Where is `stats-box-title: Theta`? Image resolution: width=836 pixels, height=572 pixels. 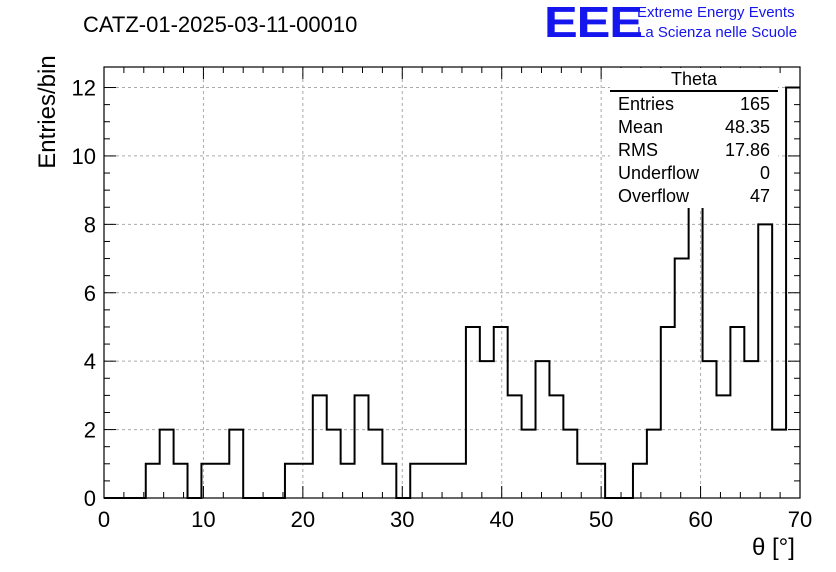
stats-box-title: Theta is located at coordinates (694, 80).